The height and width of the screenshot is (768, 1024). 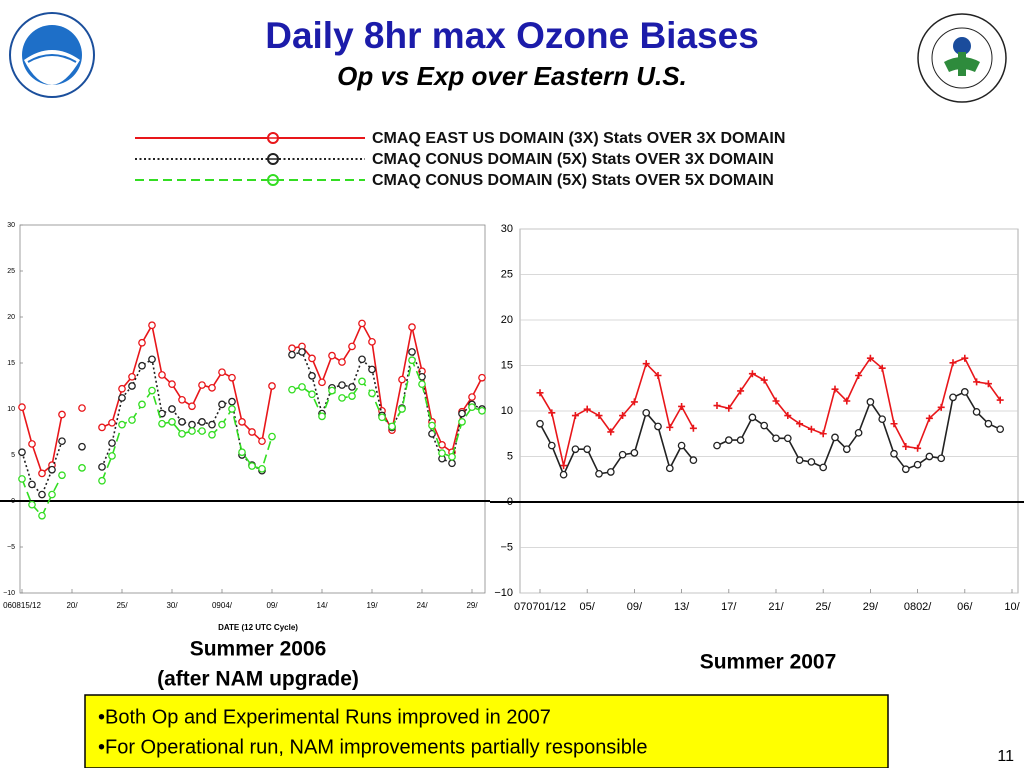 What do you see at coordinates (52, 55) in the screenshot?
I see `noaa-logo` at bounding box center [52, 55].